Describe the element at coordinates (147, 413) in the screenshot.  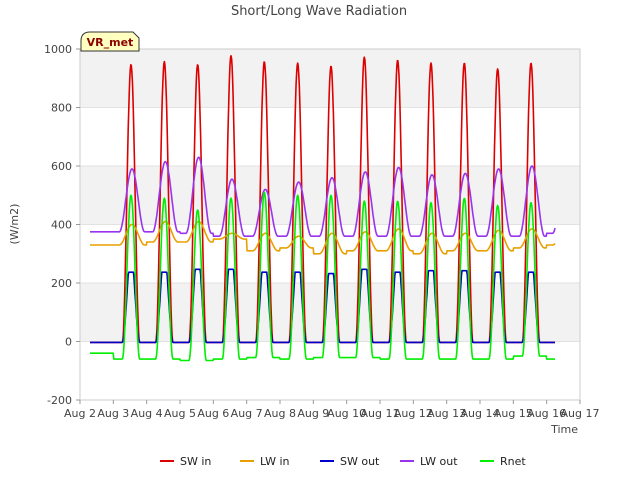
I see `x-tick-label: Aug 4` at that location.